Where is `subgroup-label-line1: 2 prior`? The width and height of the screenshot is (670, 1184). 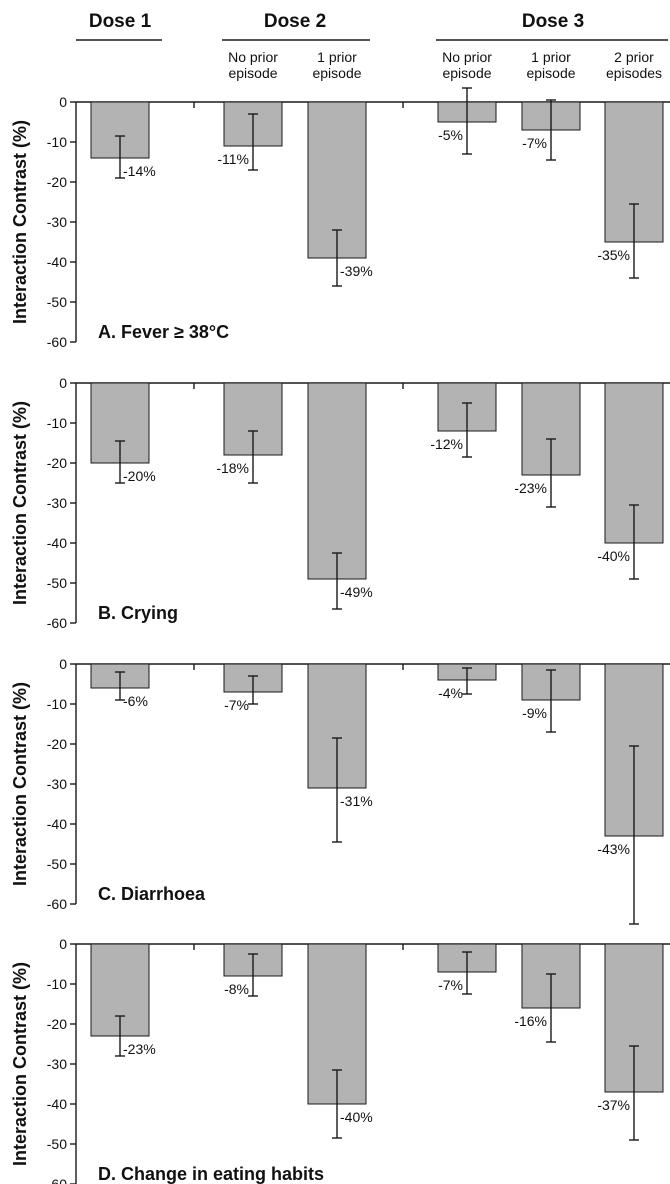
subgroup-label-line1: 2 prior is located at coordinates (634, 57).